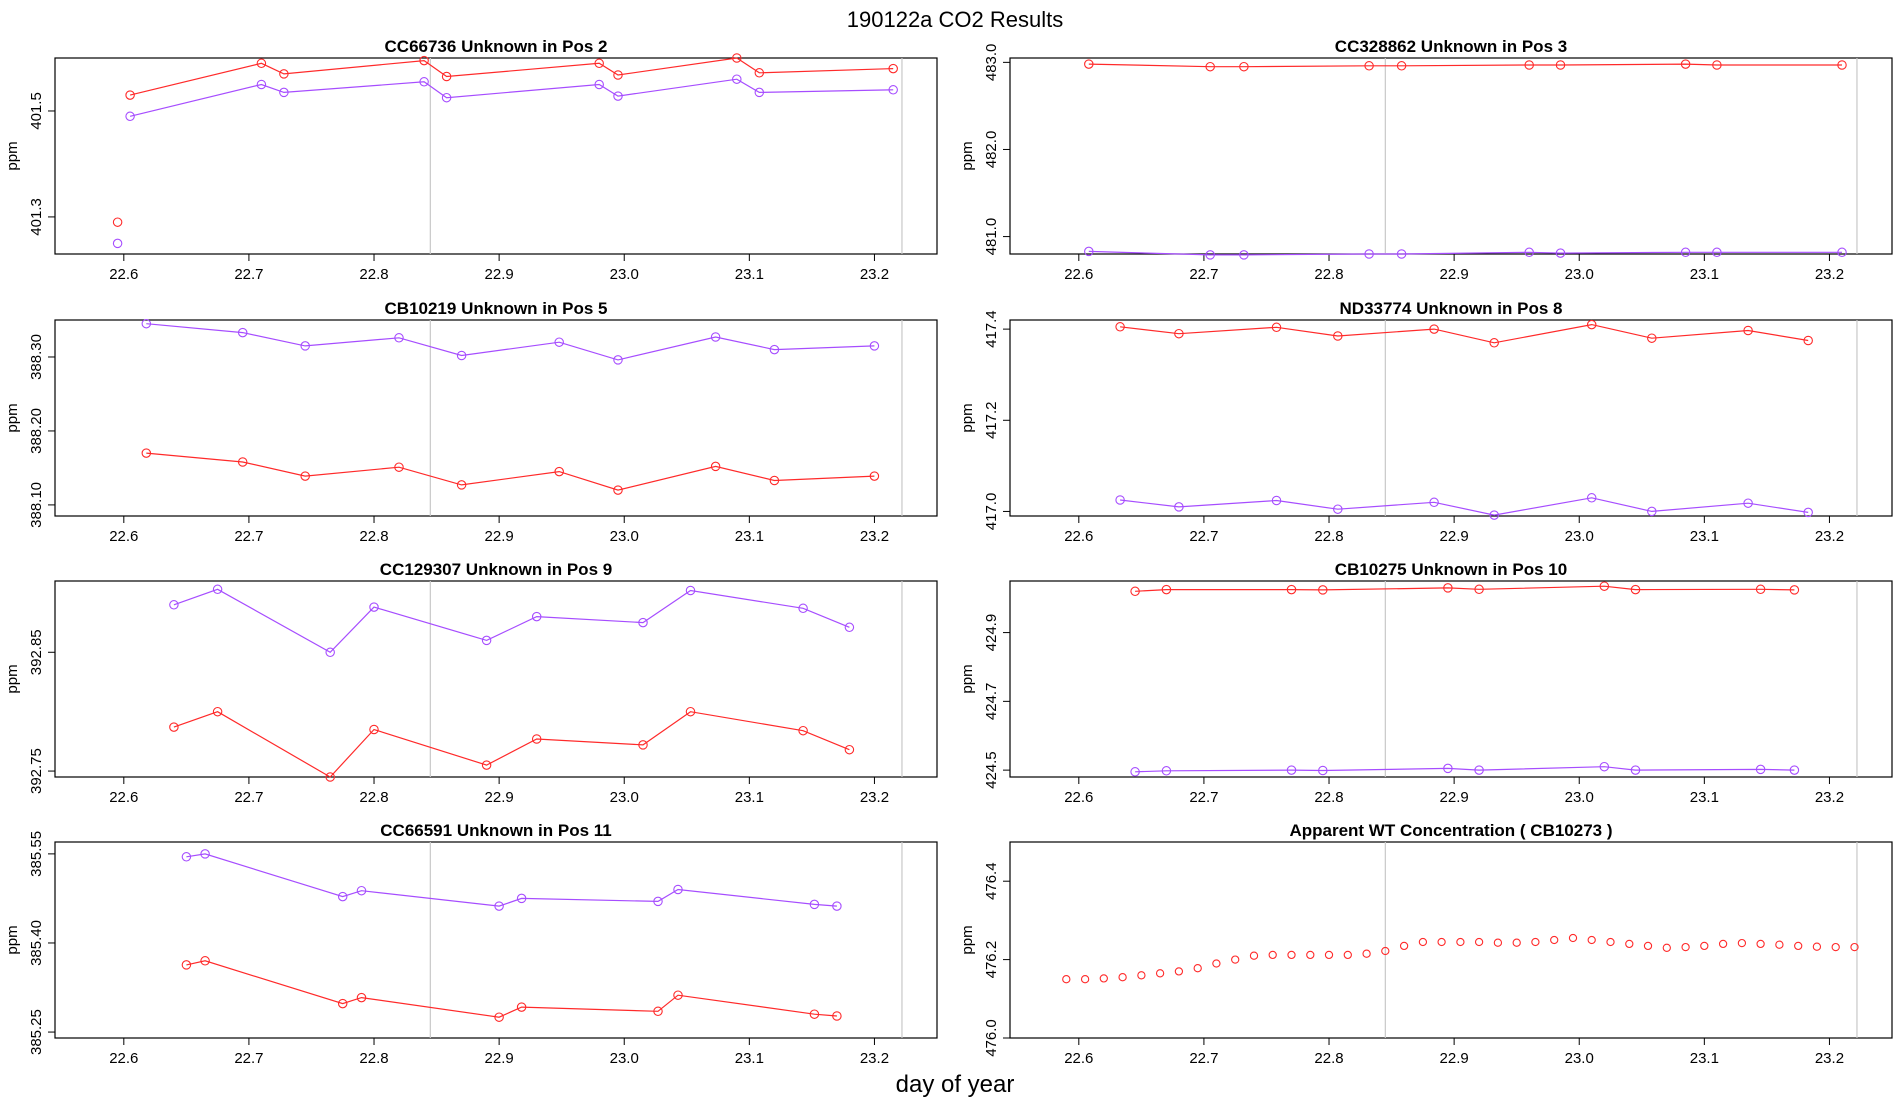  What do you see at coordinates (1451, 46) in the screenshot?
I see `panel-title: CC328862 Unknown in Pos 3` at bounding box center [1451, 46].